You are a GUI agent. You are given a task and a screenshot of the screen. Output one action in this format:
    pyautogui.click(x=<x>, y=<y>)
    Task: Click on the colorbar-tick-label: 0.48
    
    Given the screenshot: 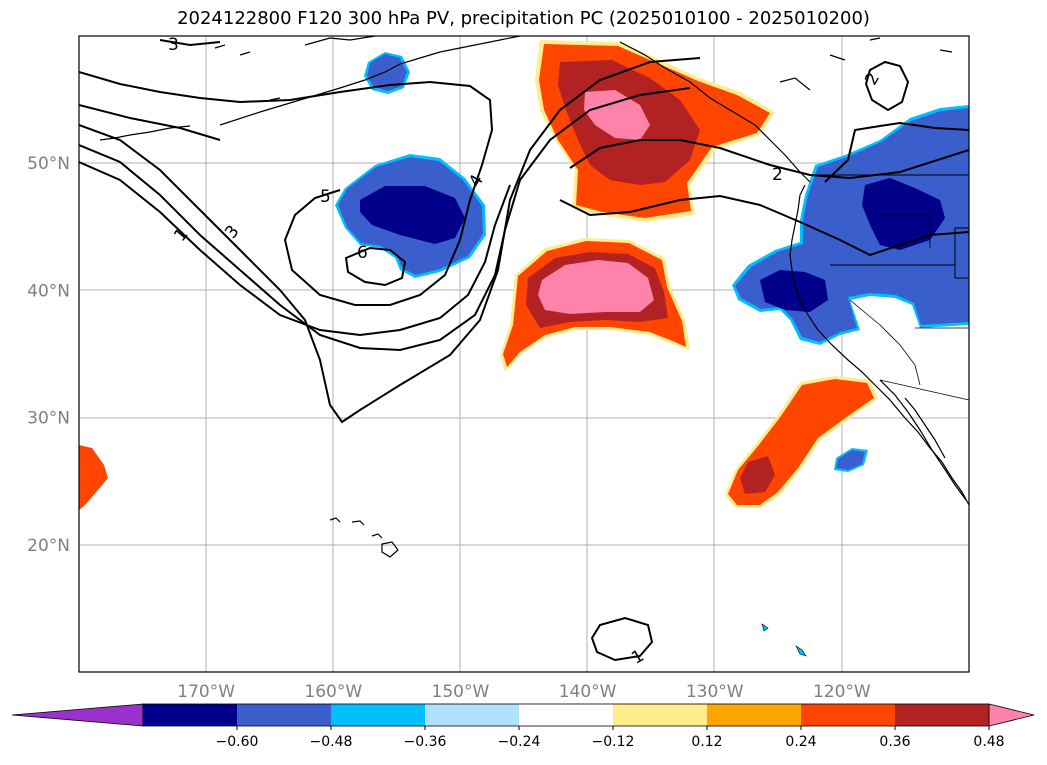 What is the action you would take?
    pyautogui.click(x=988, y=742)
    